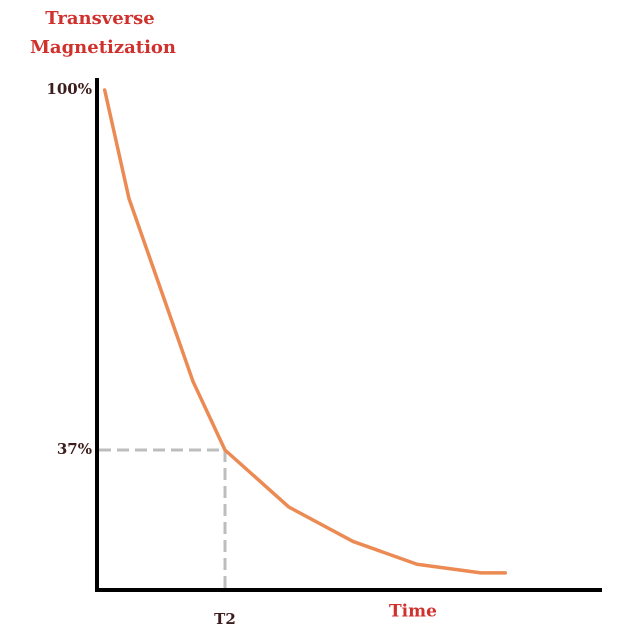  I want to click on y-tick-label: 100%, so click(69, 89).